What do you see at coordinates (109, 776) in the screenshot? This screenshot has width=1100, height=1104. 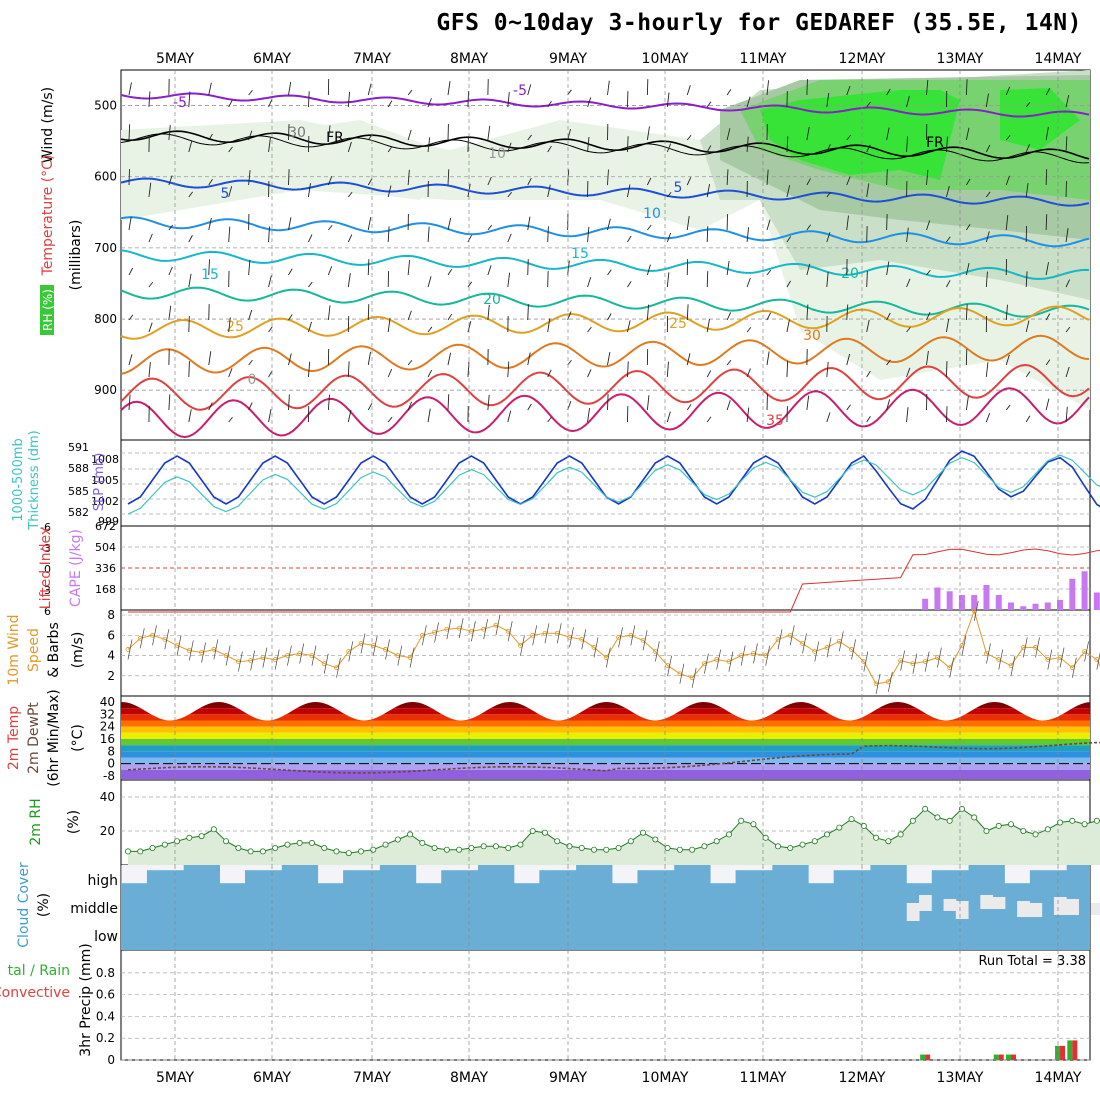 I see `temp-tick-label: -8` at bounding box center [109, 776].